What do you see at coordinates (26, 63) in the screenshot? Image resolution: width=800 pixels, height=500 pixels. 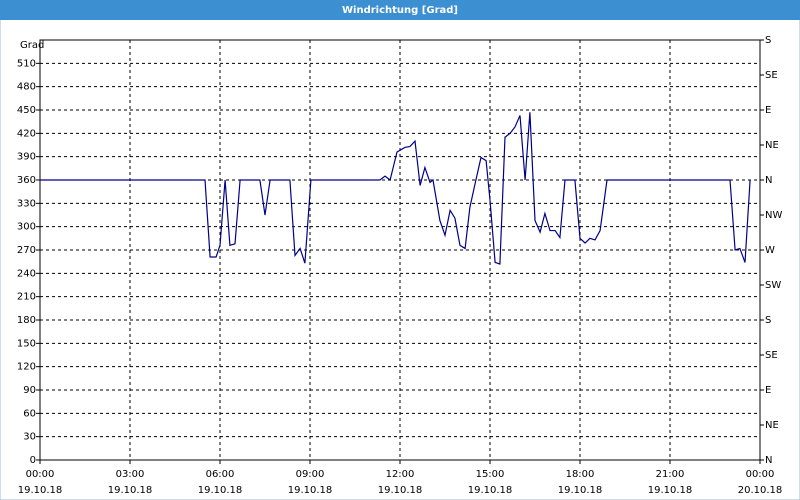 I see `y-tick-label: 510` at bounding box center [26, 63].